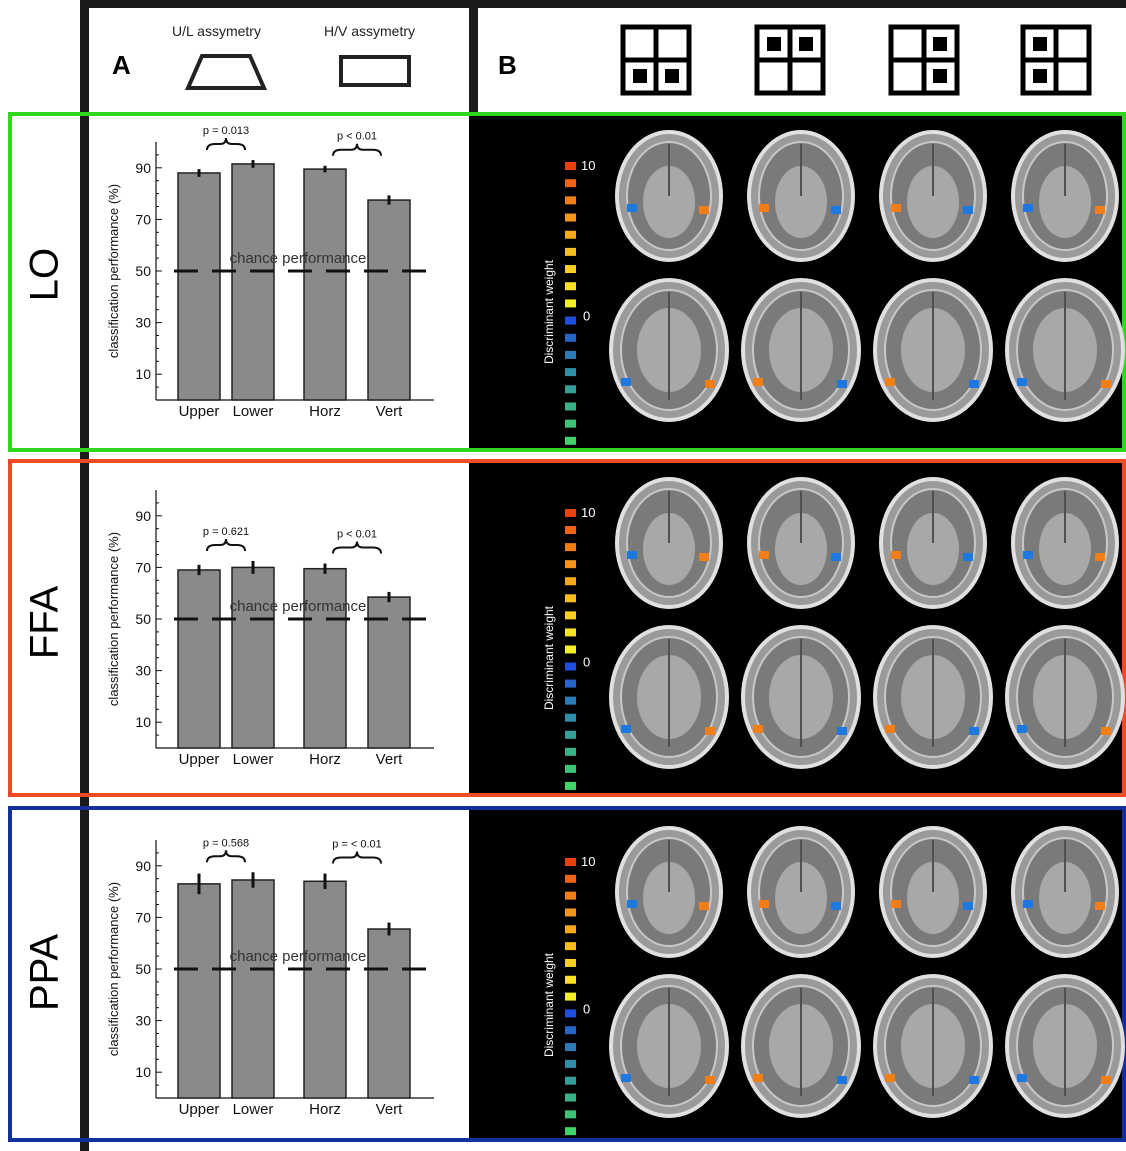  What do you see at coordinates (253, 759) in the screenshot?
I see `x-tick-label: Lower` at bounding box center [253, 759].